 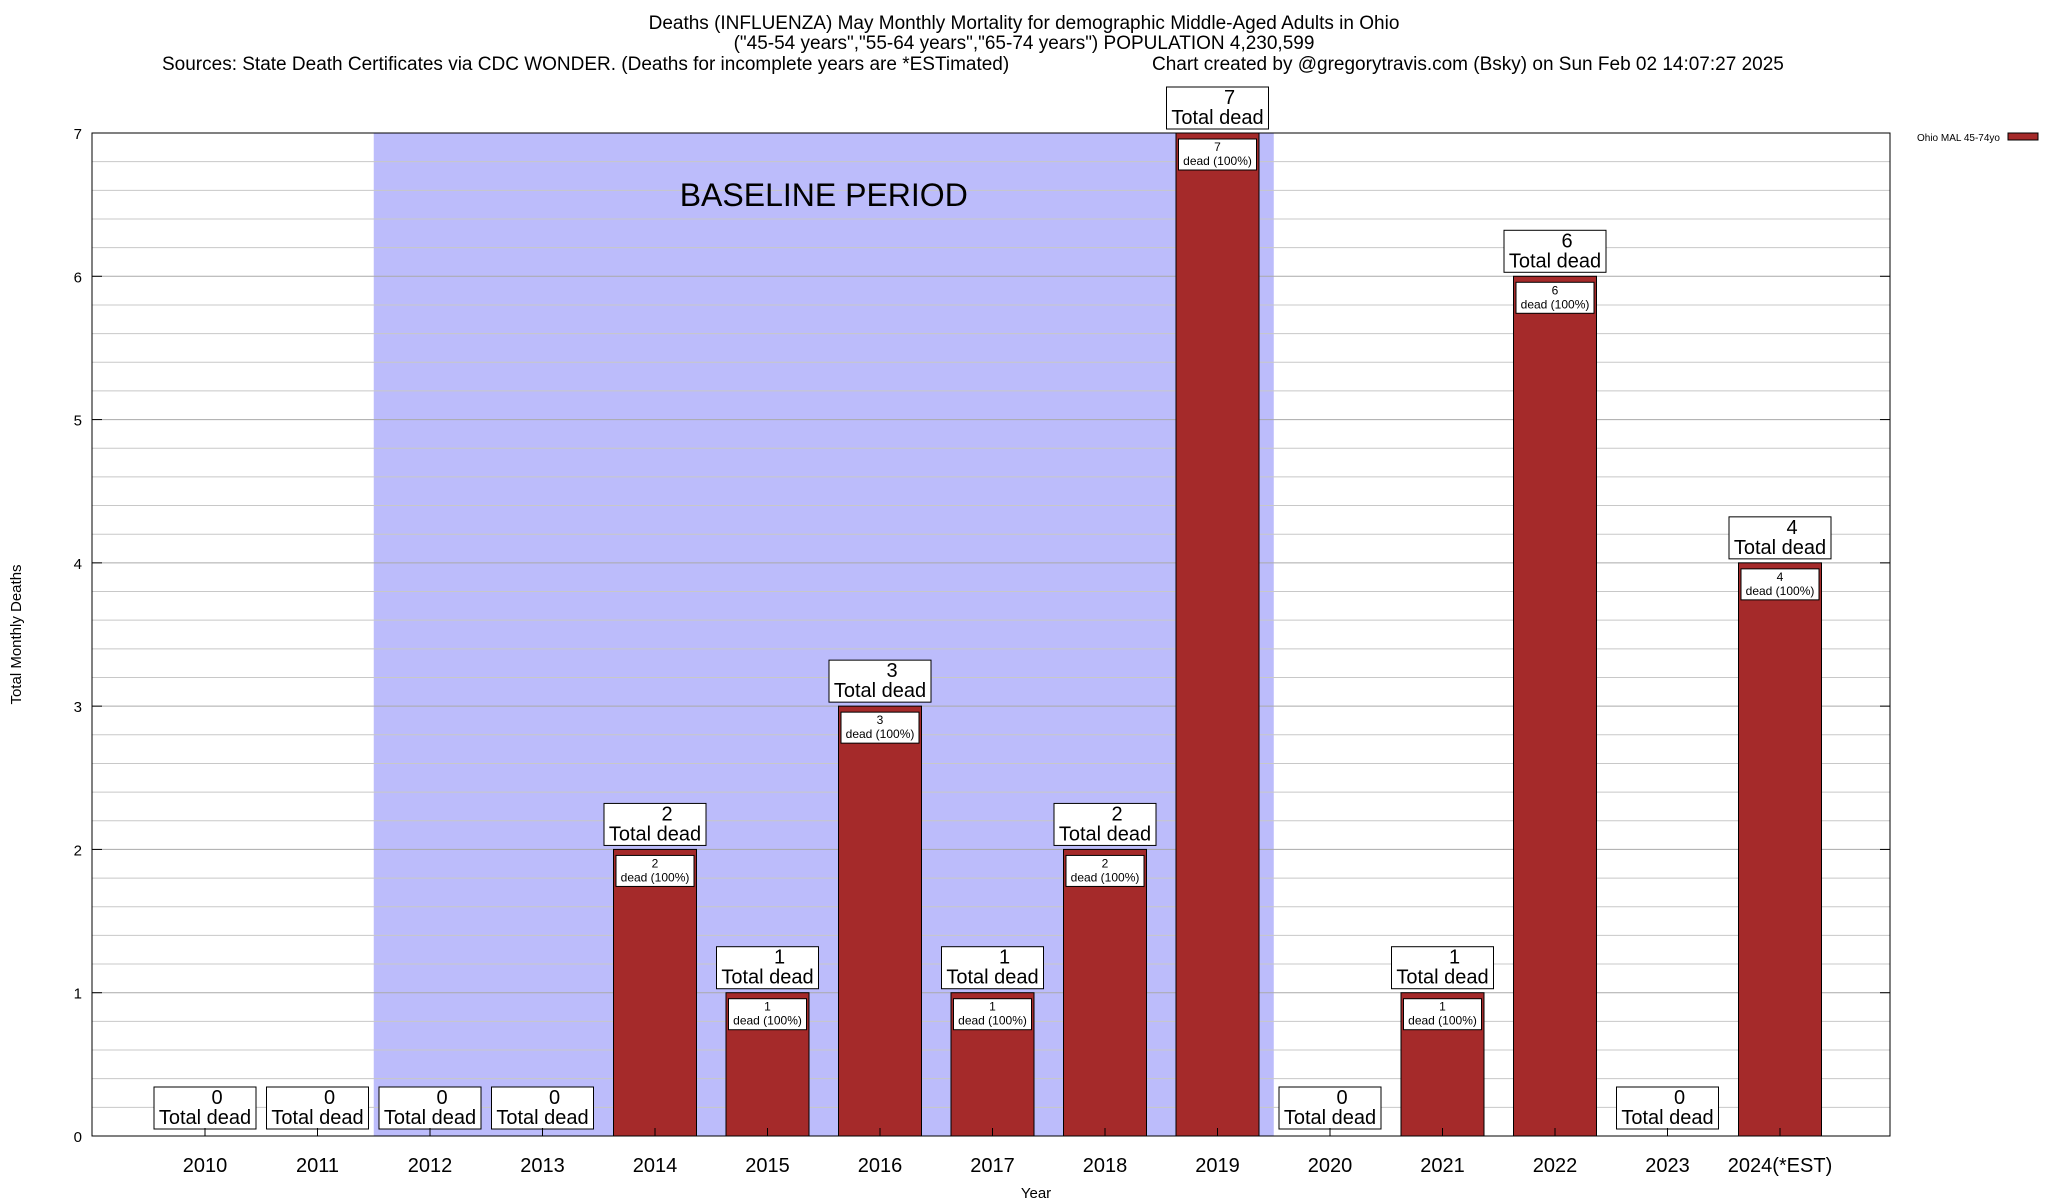 I want to click on x-tick-label: 2023, so click(x=1667, y=1166).